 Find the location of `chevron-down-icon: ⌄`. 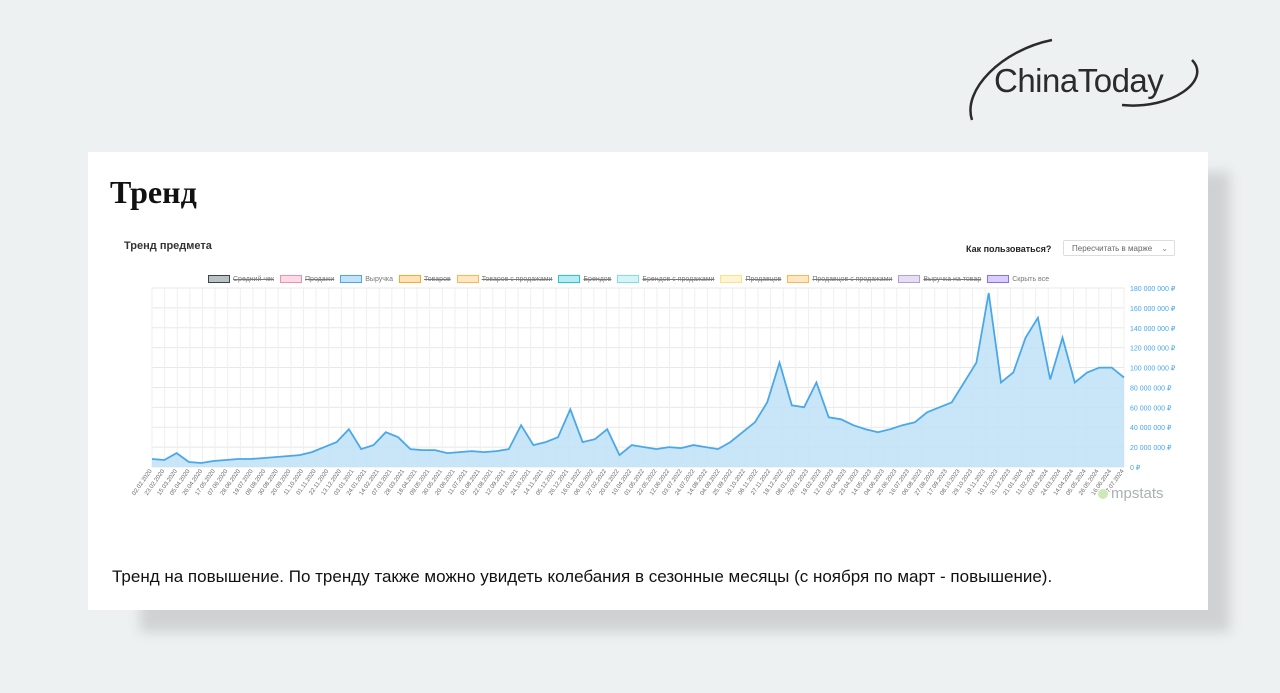

chevron-down-icon: ⌄ is located at coordinates (1164, 248).